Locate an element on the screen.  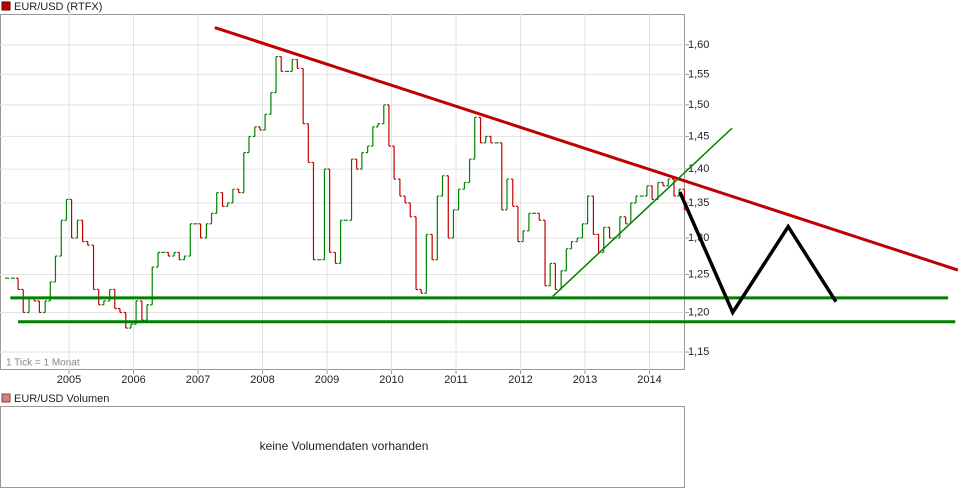
y-tick-label: 1,55 is located at coordinates (698, 74).